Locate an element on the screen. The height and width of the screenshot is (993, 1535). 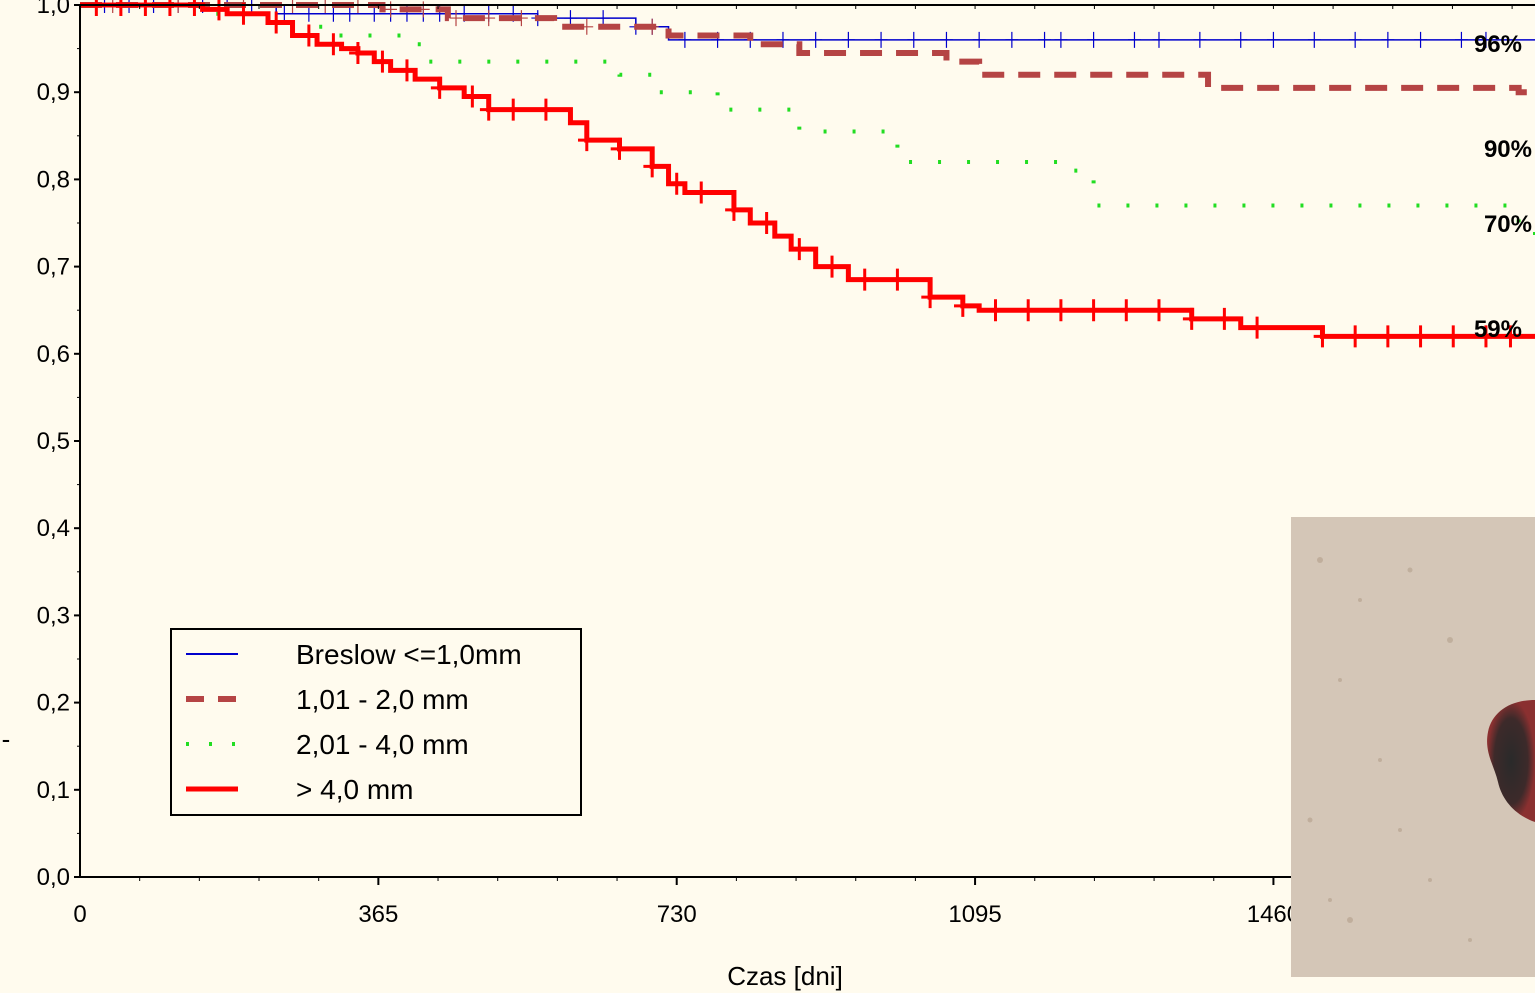
skin-lesion-photo is located at coordinates (1413, 747).